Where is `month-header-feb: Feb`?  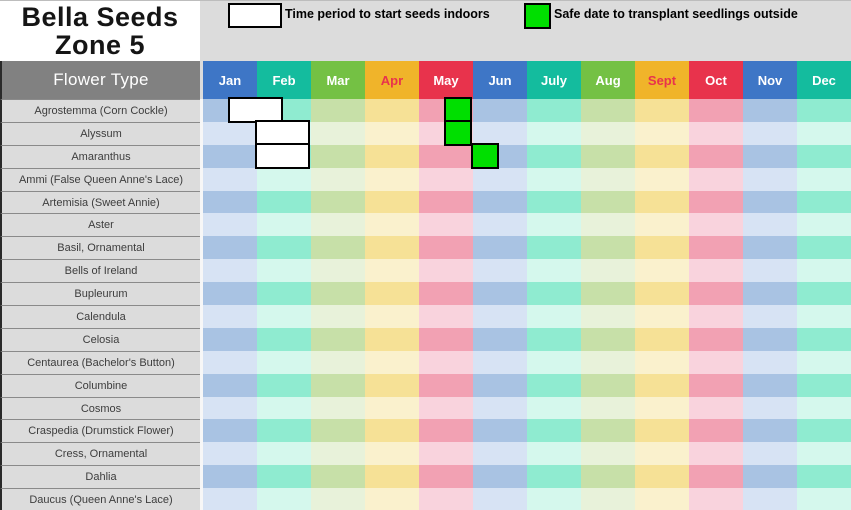
month-header-feb: Feb is located at coordinates (284, 80).